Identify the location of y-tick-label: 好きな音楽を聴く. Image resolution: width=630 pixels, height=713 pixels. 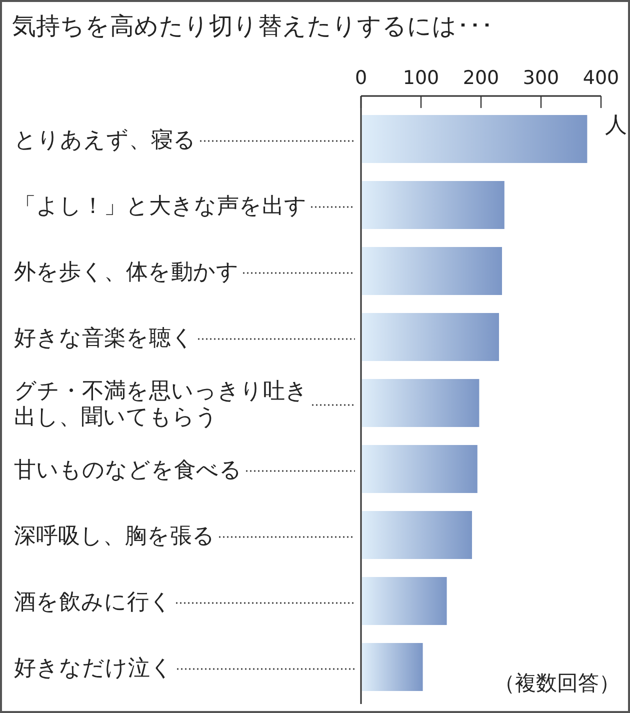
(104, 338).